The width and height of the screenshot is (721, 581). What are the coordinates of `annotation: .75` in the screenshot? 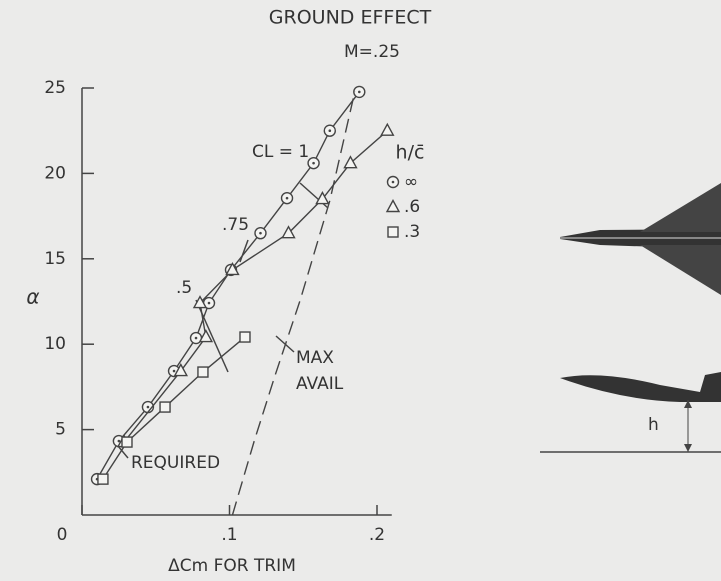 It's located at (235, 225).